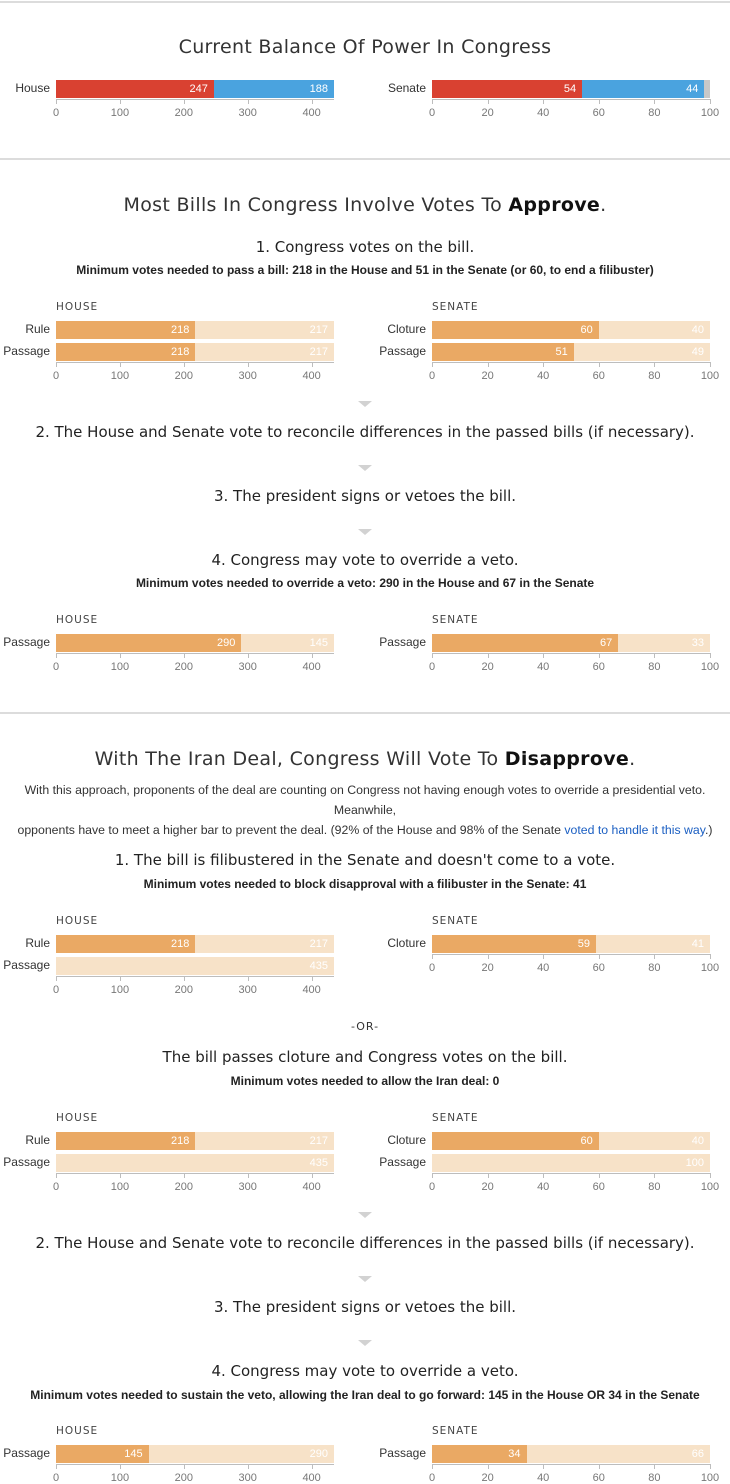 The image size is (730, 1484). What do you see at coordinates (365, 2) in the screenshot?
I see `top-divider` at bounding box center [365, 2].